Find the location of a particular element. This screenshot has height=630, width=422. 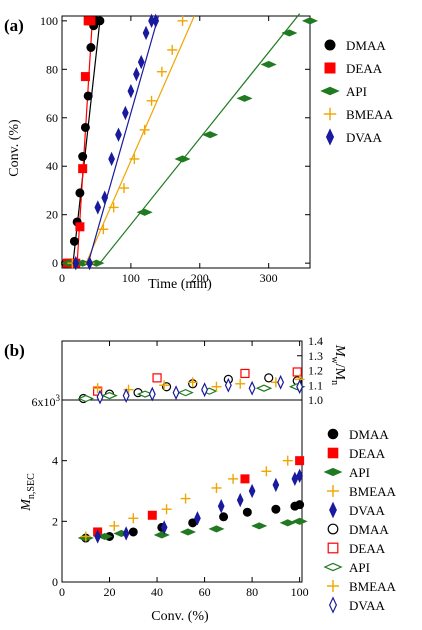

dmaa-mn-point-shape is located at coordinates (300, 505).